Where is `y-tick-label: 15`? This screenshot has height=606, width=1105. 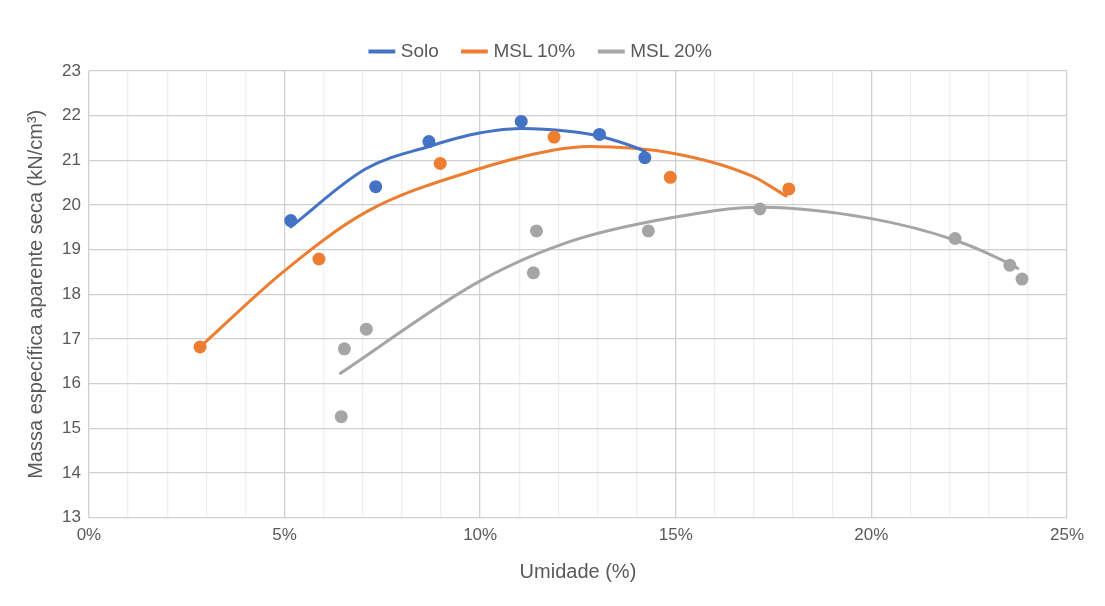
y-tick-label: 15 is located at coordinates (71, 427).